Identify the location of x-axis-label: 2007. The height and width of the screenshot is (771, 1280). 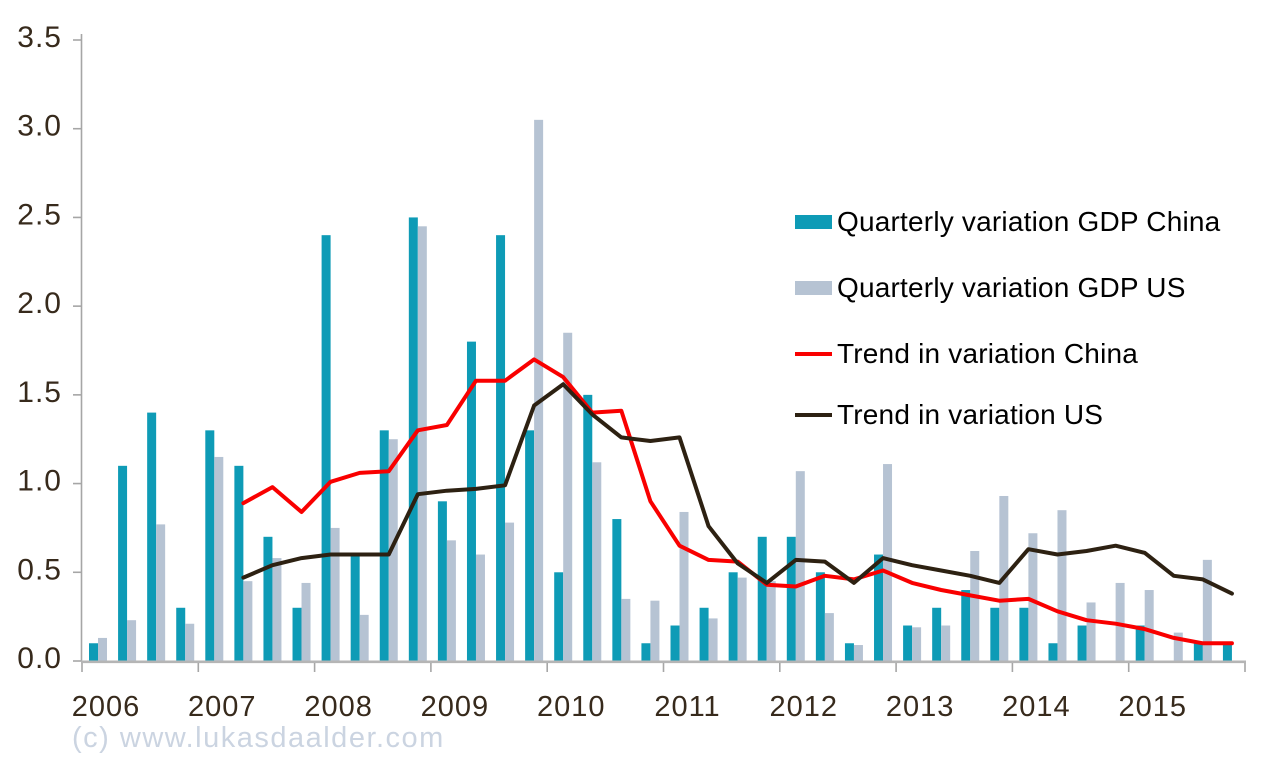
(222, 707).